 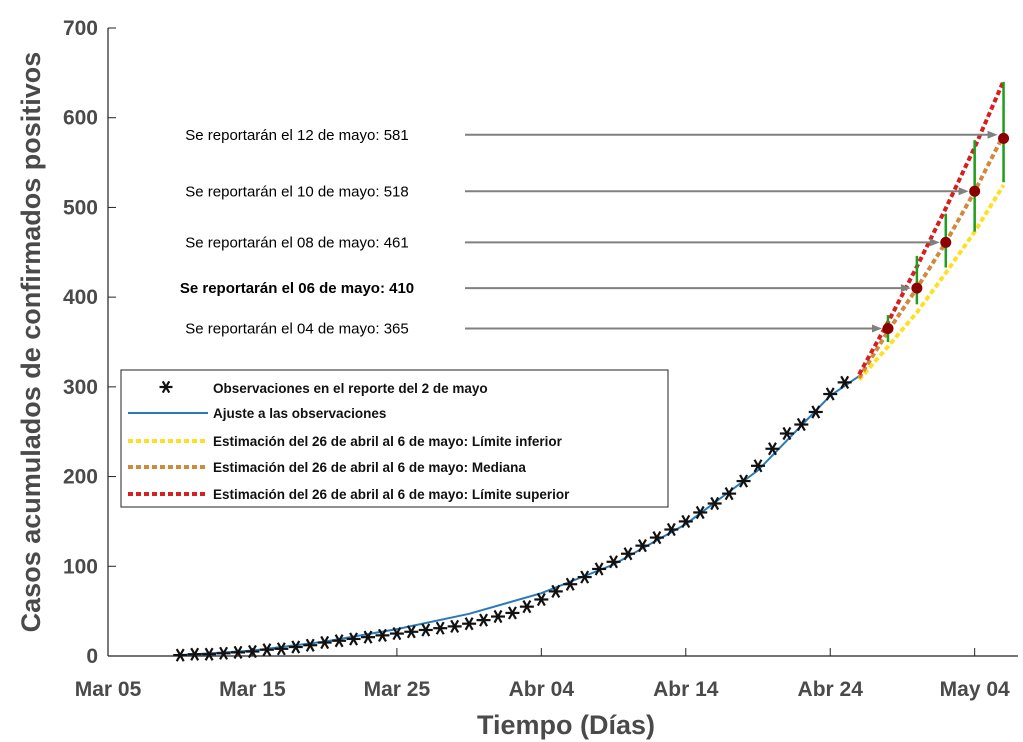 What do you see at coordinates (80, 566) in the screenshot?
I see `y-tick-label: 100` at bounding box center [80, 566].